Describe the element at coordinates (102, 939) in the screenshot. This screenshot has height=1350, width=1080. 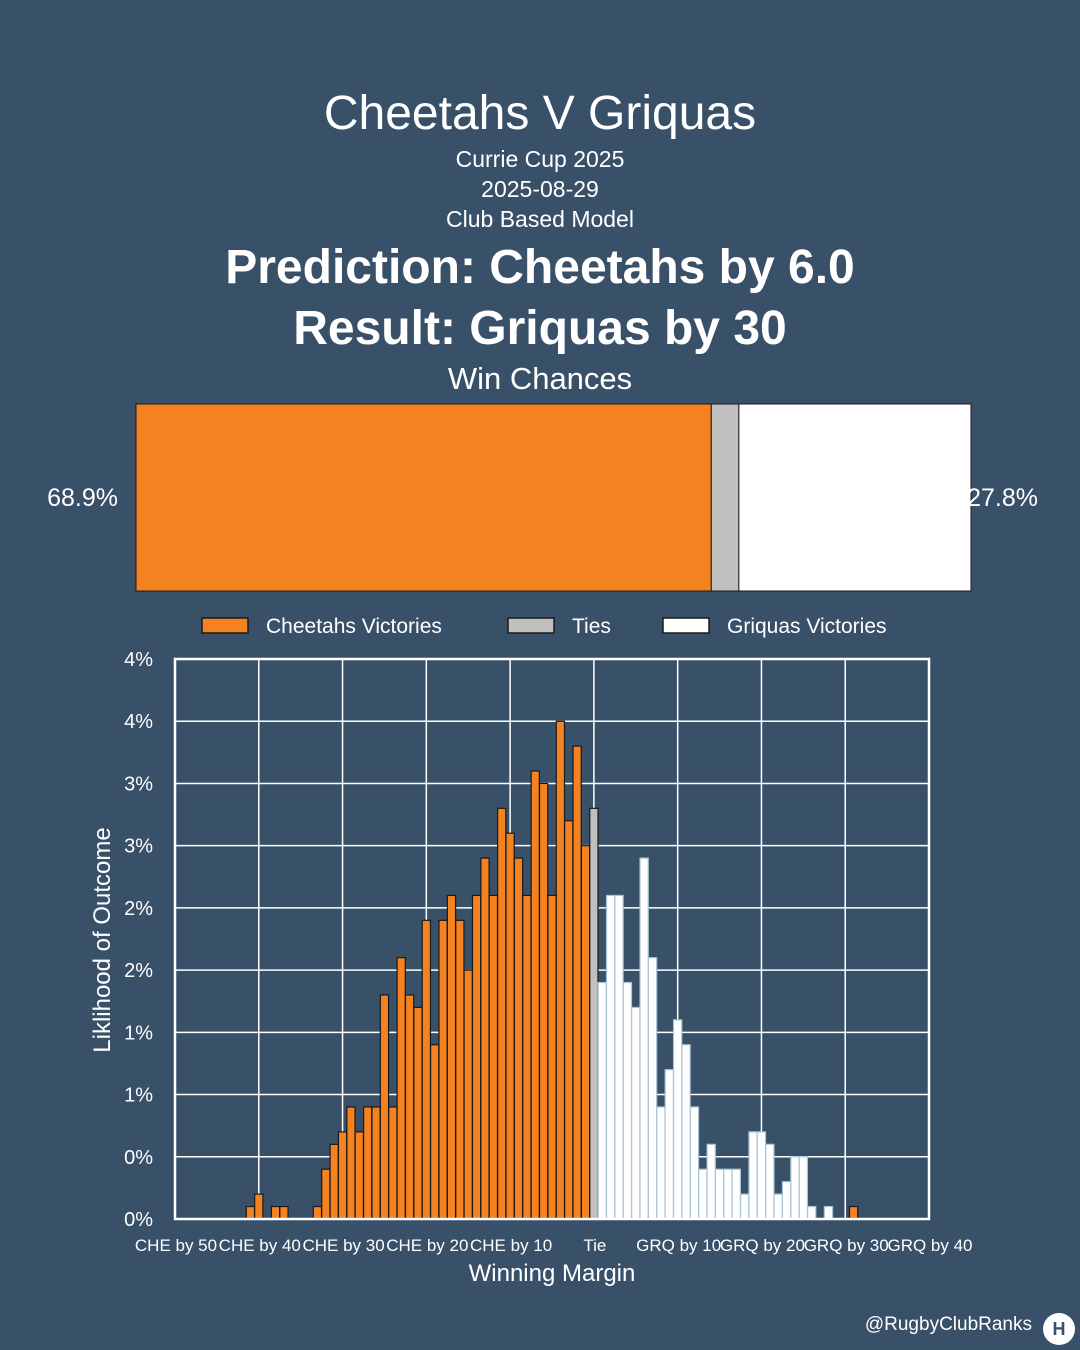
I see `y-axis-title: Liklihood of Outcome` at that location.